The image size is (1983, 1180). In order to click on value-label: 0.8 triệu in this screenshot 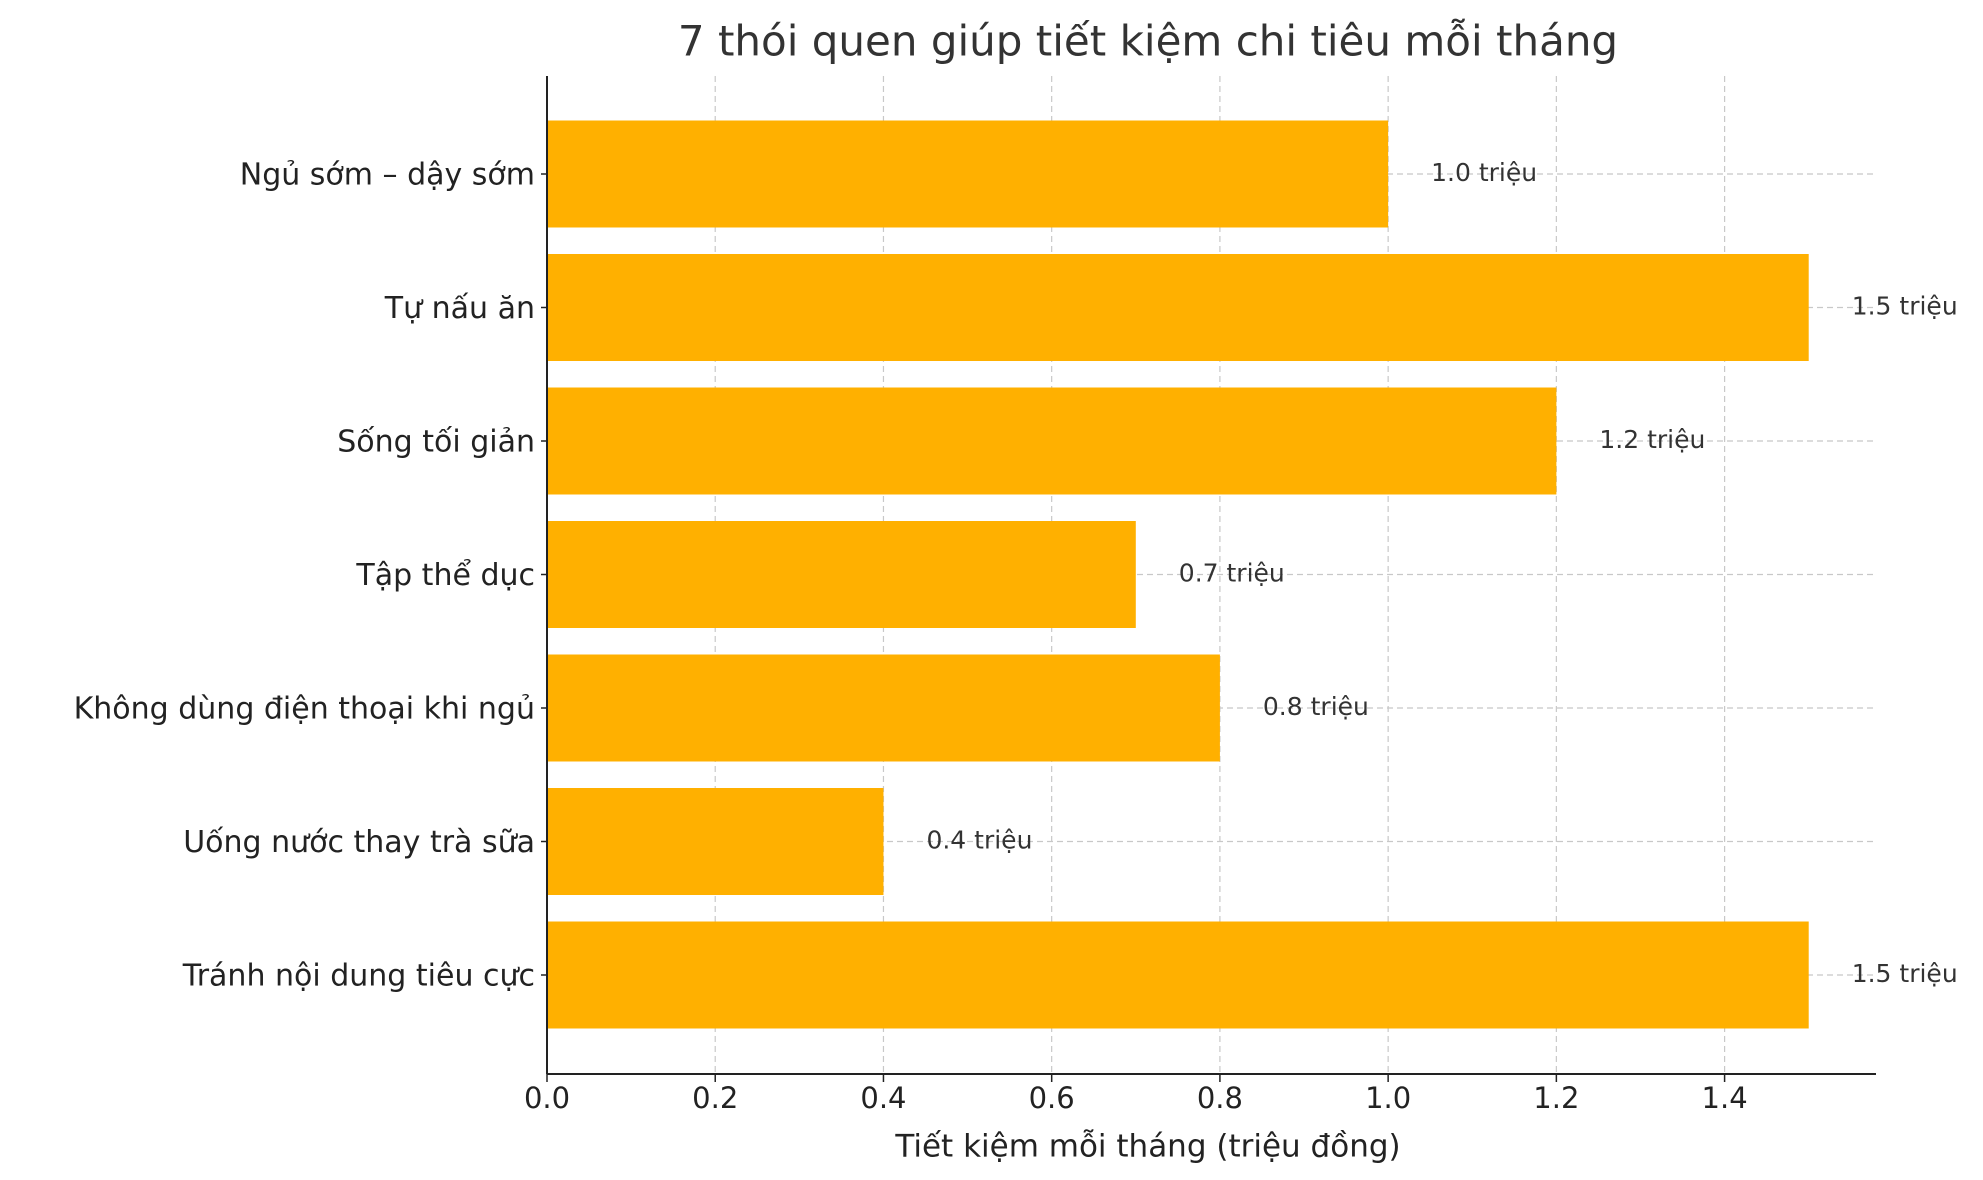, I will do `click(1316, 706)`.